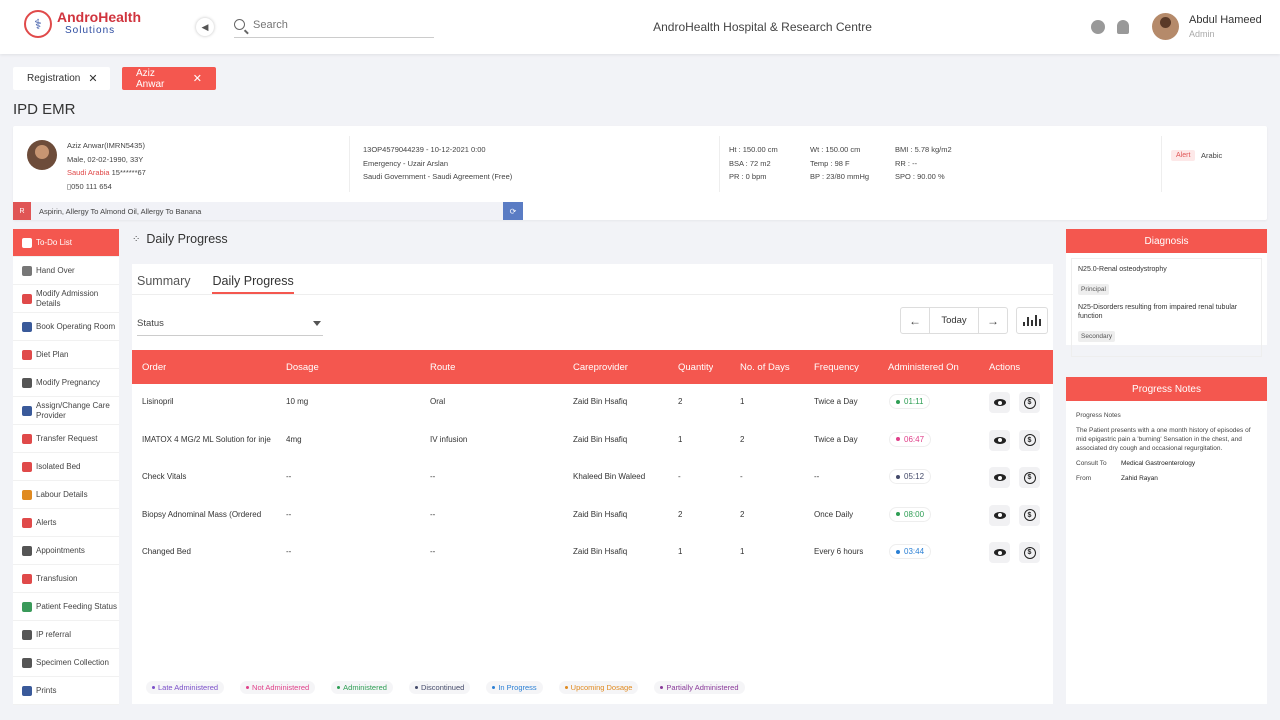 The width and height of the screenshot is (1280, 720). Describe the element at coordinates (66, 523) in the screenshot. I see `sidebar-item: Alerts` at that location.